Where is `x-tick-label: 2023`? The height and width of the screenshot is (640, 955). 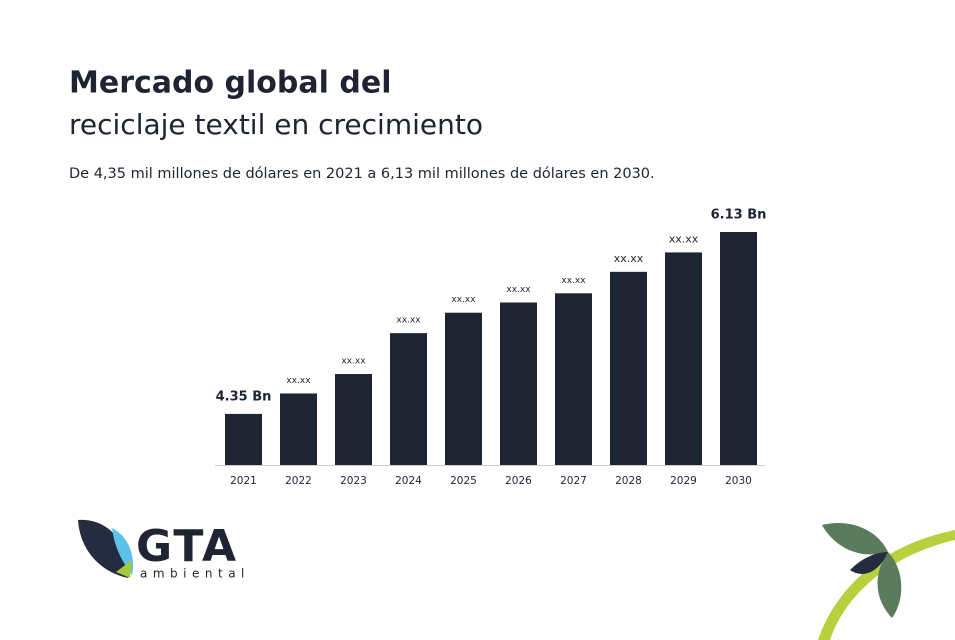
x-tick-label: 2023 is located at coordinates (353, 481).